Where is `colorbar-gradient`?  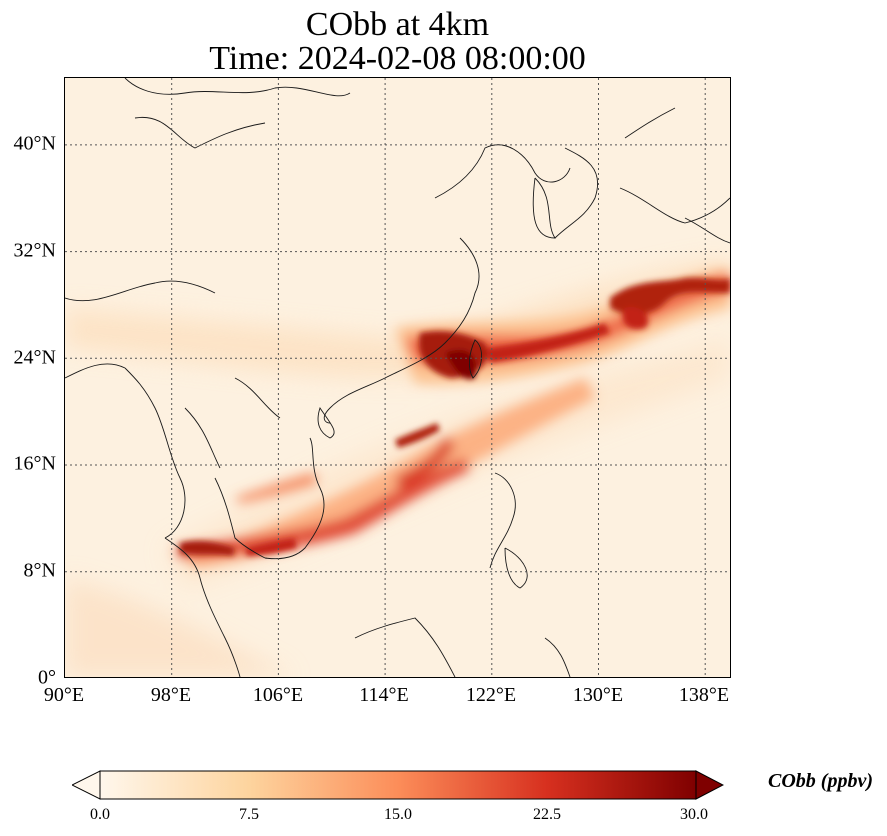 colorbar-gradient is located at coordinates (398, 785).